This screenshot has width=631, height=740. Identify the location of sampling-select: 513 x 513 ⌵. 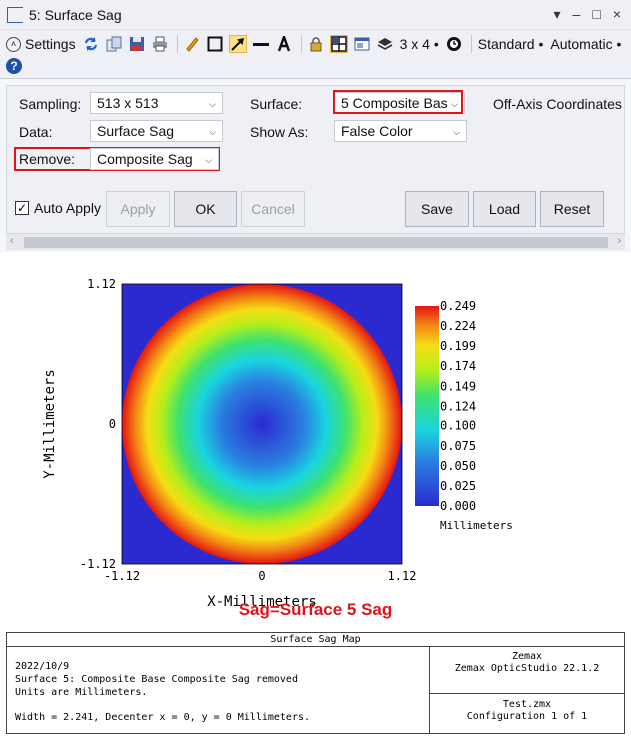
(156, 103).